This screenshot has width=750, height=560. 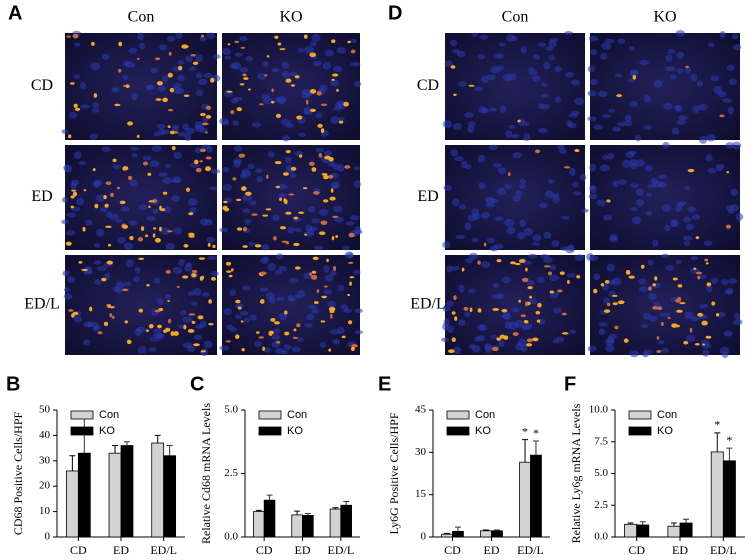 What do you see at coordinates (515, 17) in the screenshot?
I see `column-header: Con` at bounding box center [515, 17].